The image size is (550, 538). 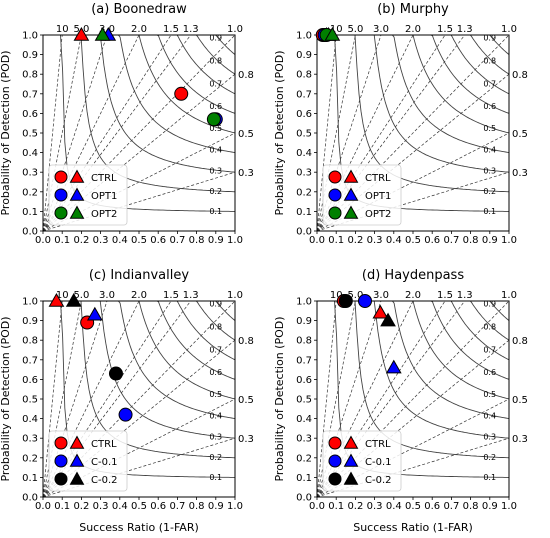 I want to click on panel-a-bias-label-top: 10, so click(x=62, y=29).